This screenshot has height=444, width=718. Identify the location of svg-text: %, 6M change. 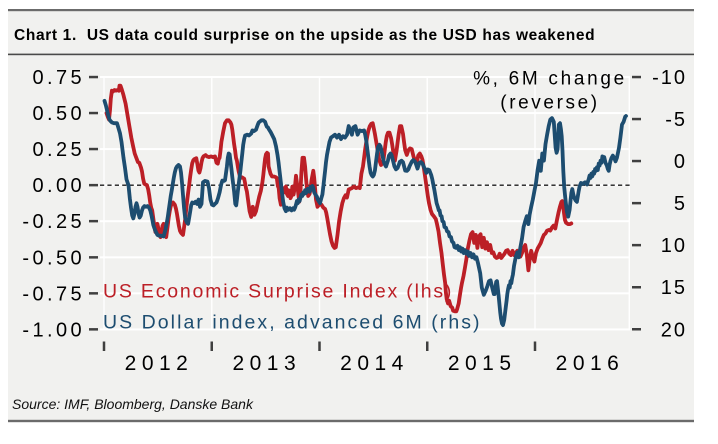
(550, 79).